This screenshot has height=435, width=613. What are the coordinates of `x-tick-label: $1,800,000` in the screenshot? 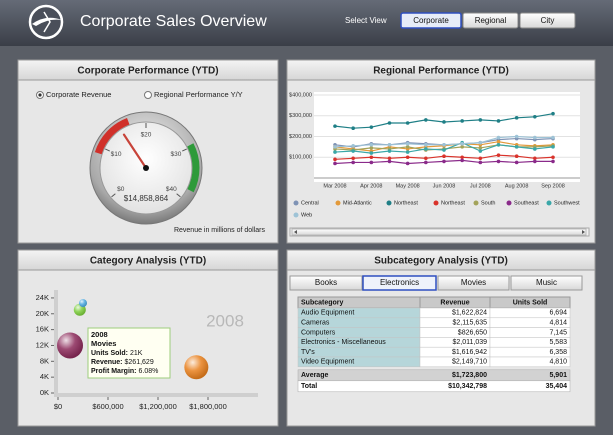 It's located at (208, 406).